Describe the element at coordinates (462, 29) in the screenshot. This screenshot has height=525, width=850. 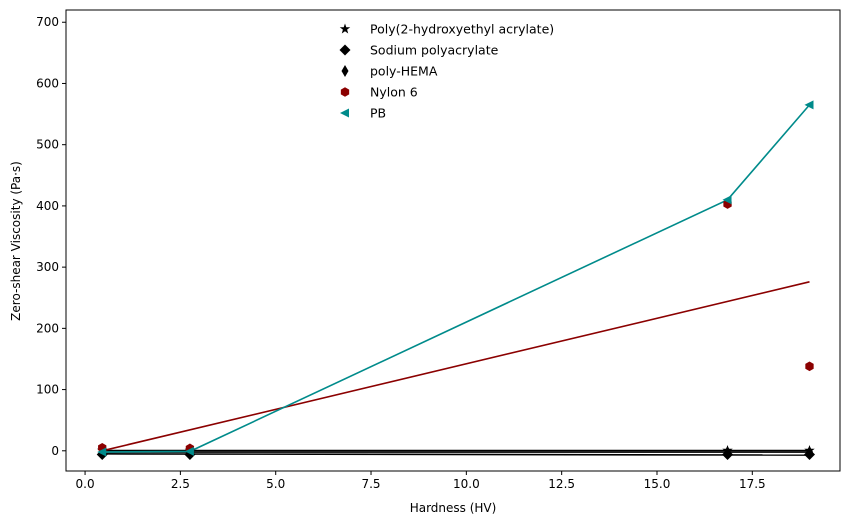
I see `legend-label: Poly(2-hydroxyethyl acrylate)` at that location.